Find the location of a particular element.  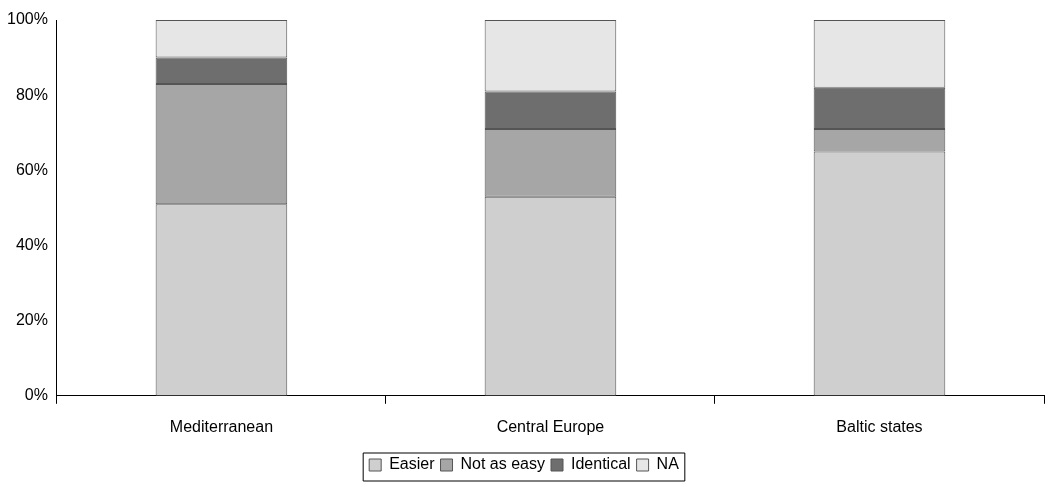

legend-label: Not as easy is located at coordinates (503, 464).